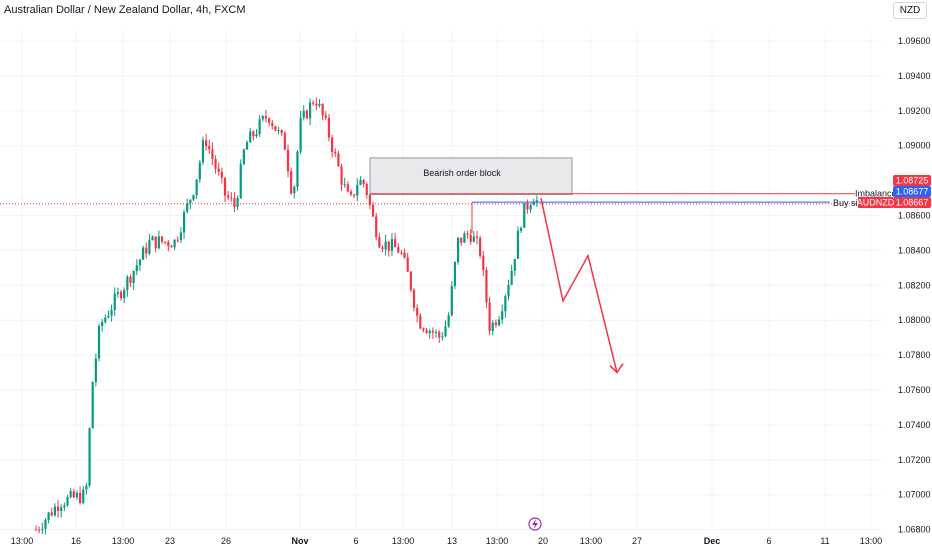 The height and width of the screenshot is (550, 932). What do you see at coordinates (76, 541) in the screenshot?
I see `time-tick-label: 16` at bounding box center [76, 541].